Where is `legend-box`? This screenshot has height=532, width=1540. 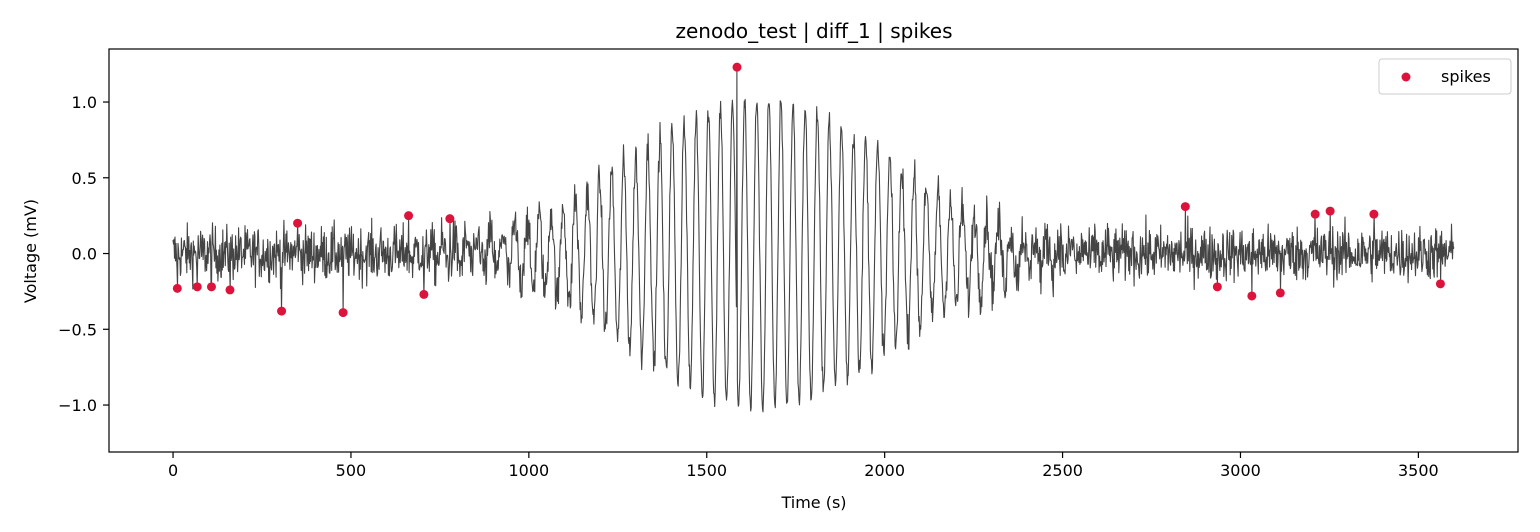 legend-box is located at coordinates (1445, 76).